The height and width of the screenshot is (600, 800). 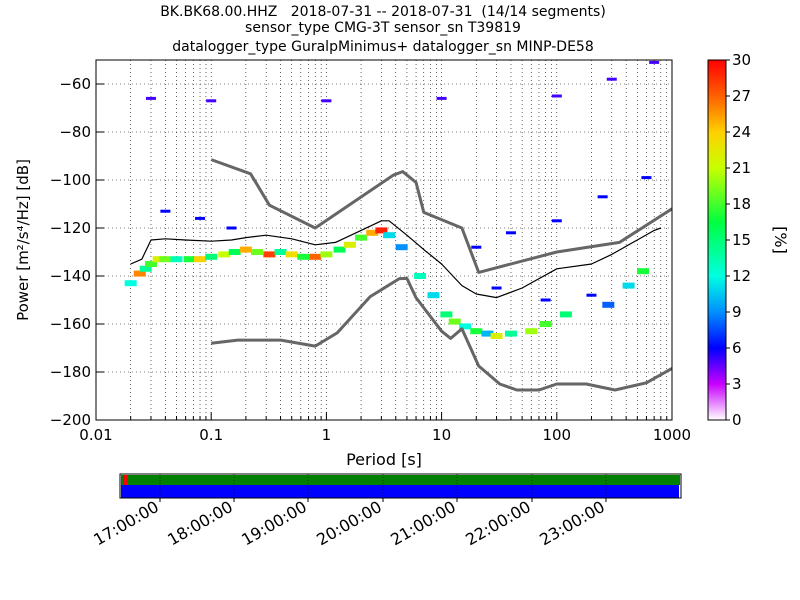 What do you see at coordinates (737, 420) in the screenshot?
I see `colorbar-tick-label: 0` at bounding box center [737, 420].